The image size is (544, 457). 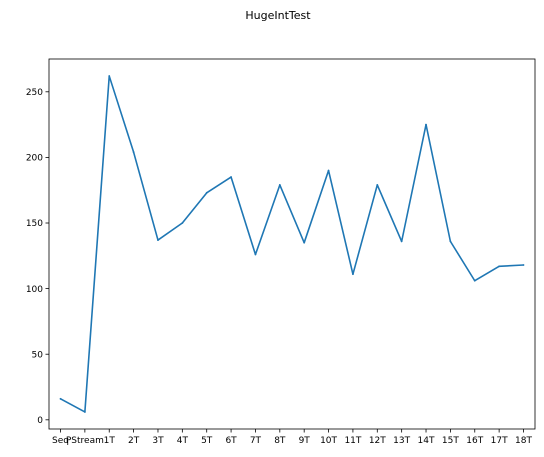 What do you see at coordinates (34, 224) in the screenshot?
I see `y-tick-label: 150` at bounding box center [34, 224].